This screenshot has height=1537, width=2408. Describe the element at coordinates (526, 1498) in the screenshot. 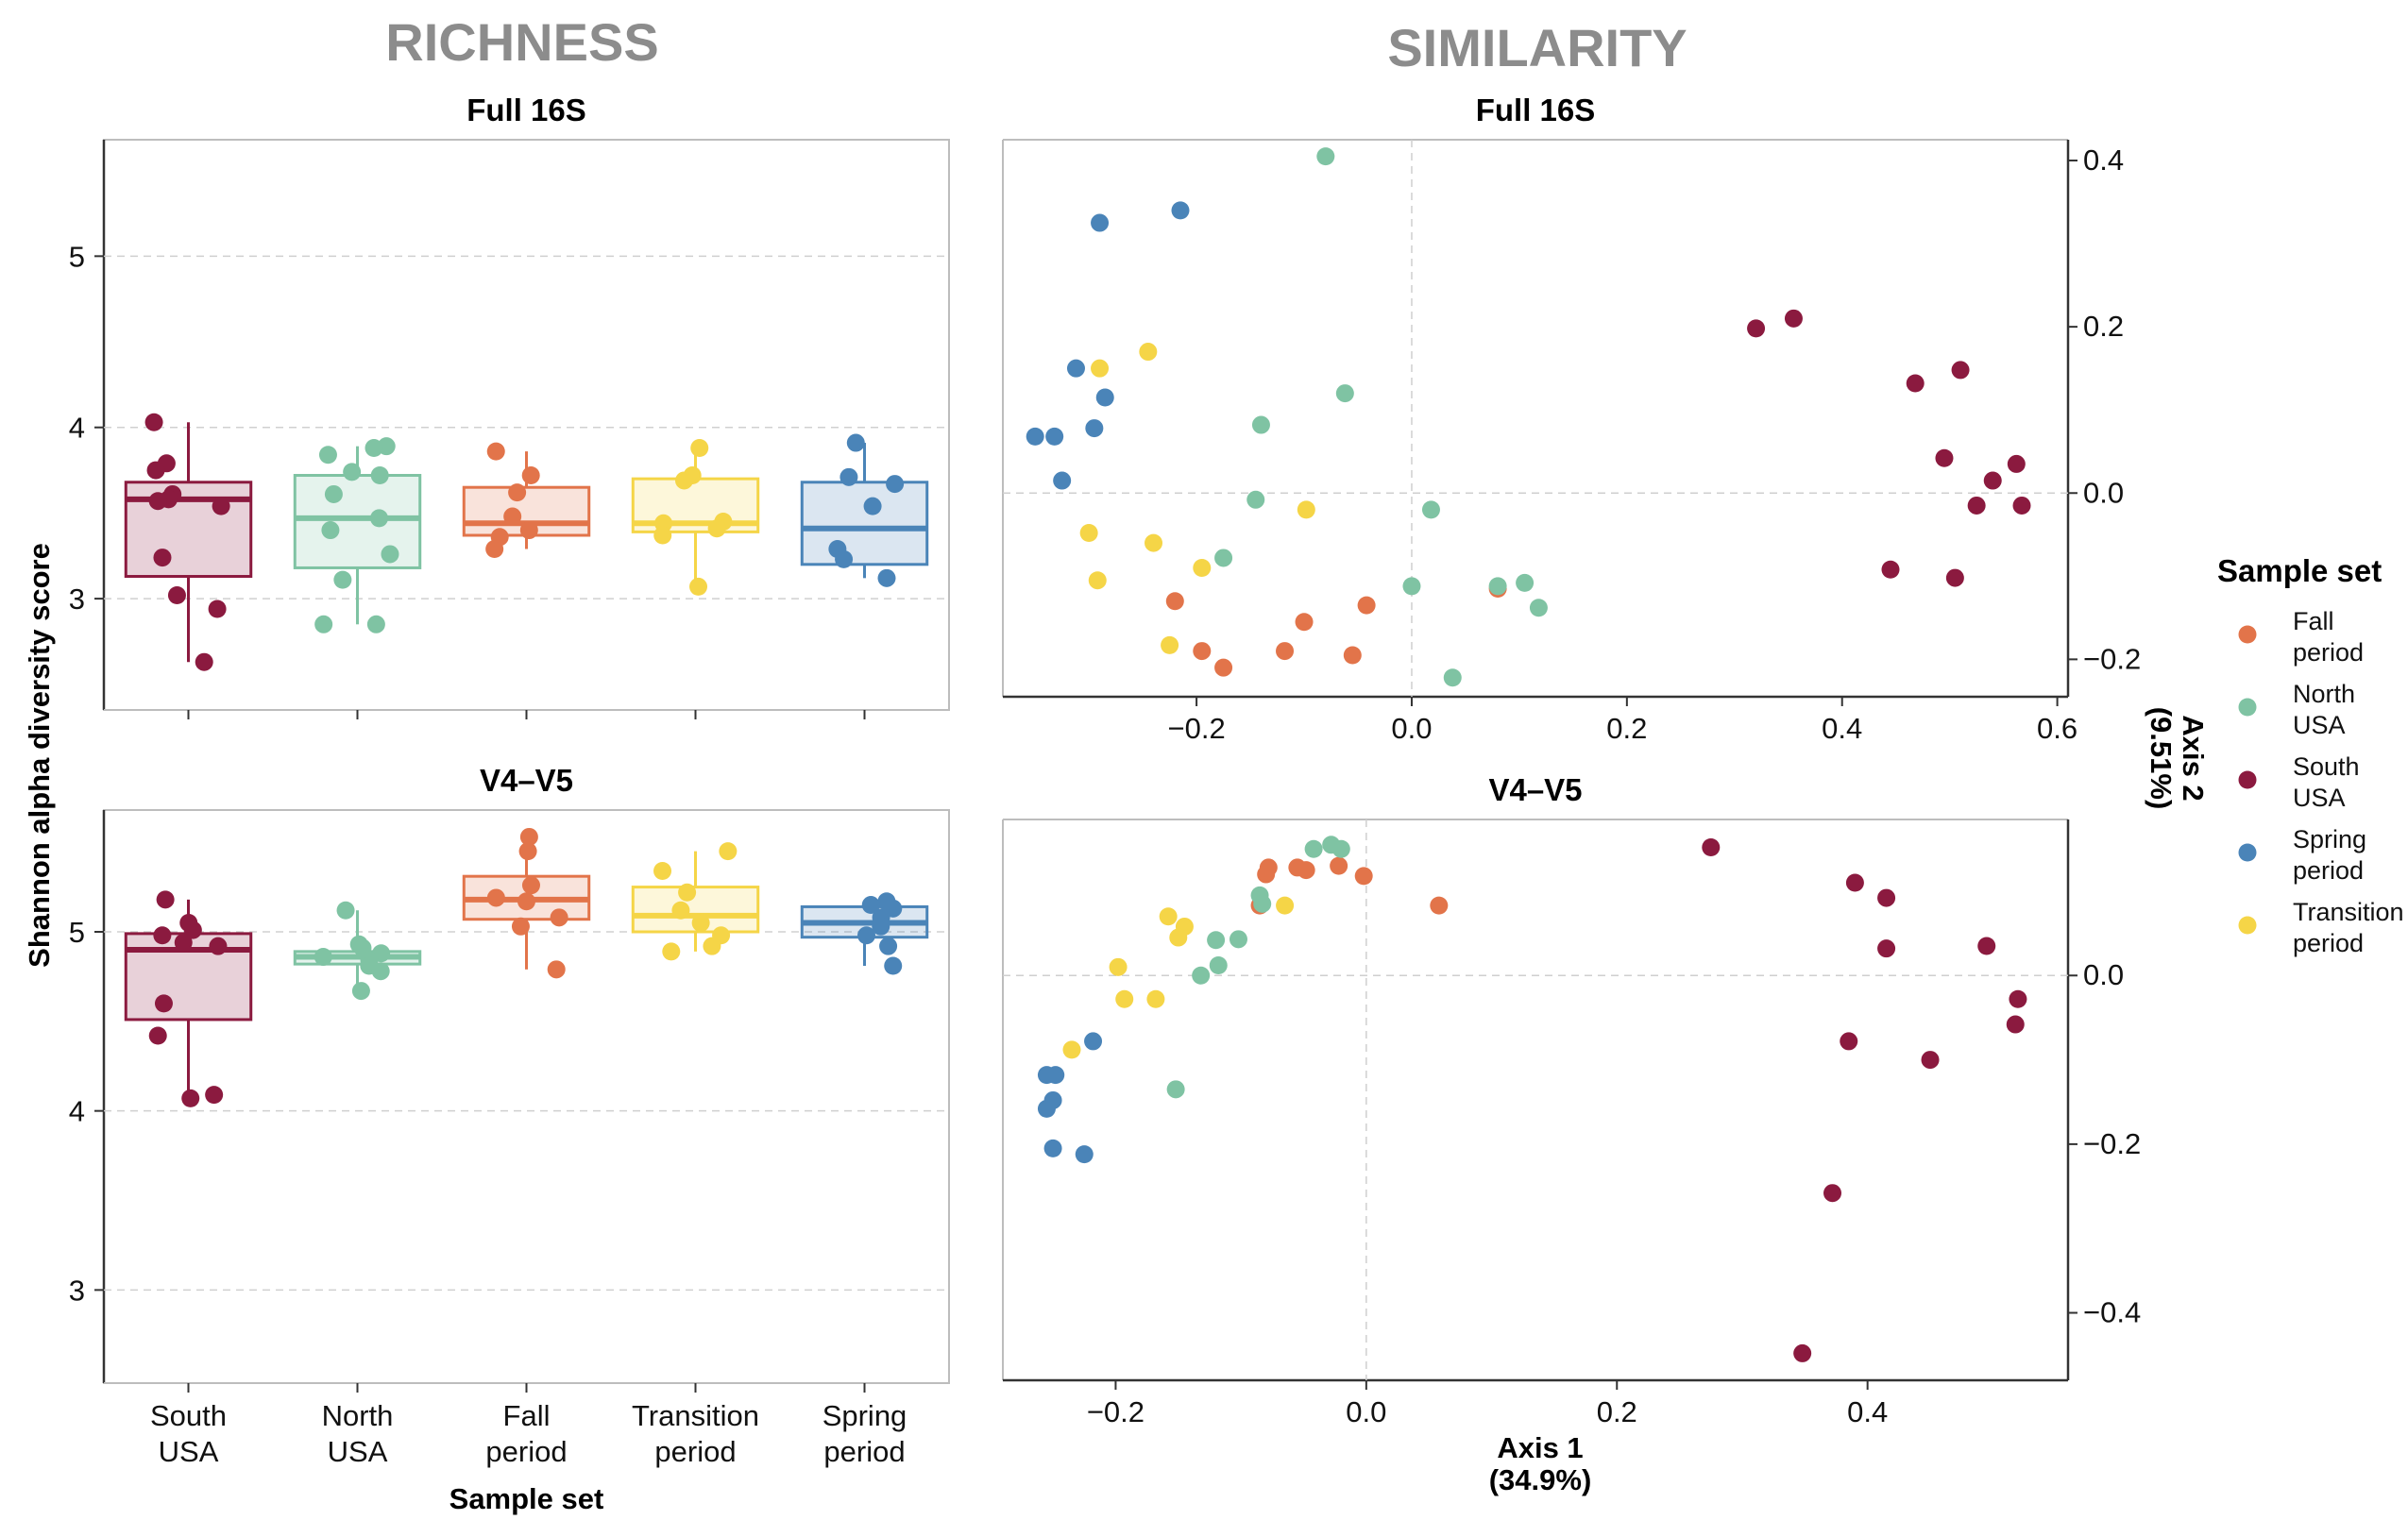

I see `x-axis-label: Sample set` at that location.